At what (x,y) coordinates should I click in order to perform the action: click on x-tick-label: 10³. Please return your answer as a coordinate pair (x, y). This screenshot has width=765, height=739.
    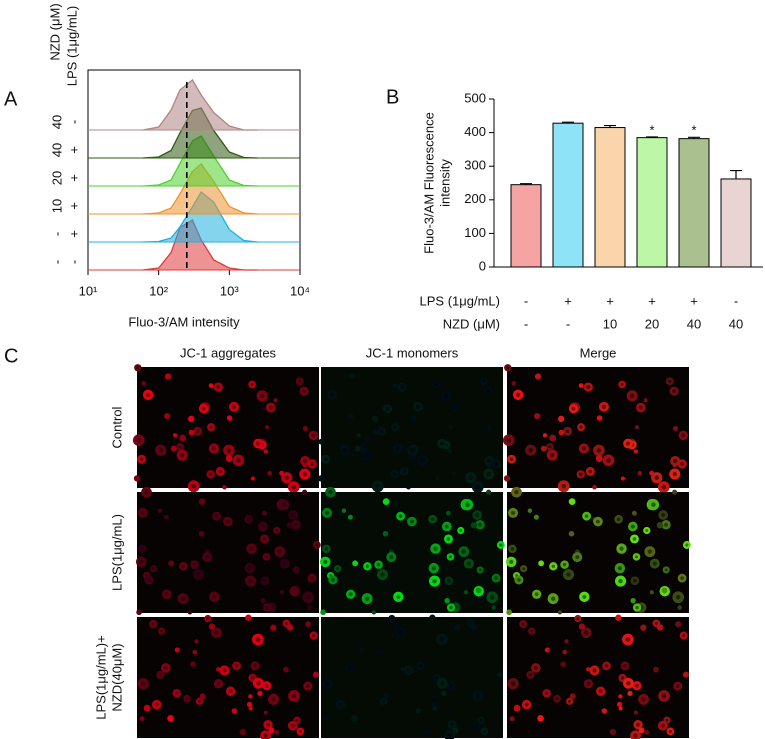
    Looking at the image, I should click on (229, 290).